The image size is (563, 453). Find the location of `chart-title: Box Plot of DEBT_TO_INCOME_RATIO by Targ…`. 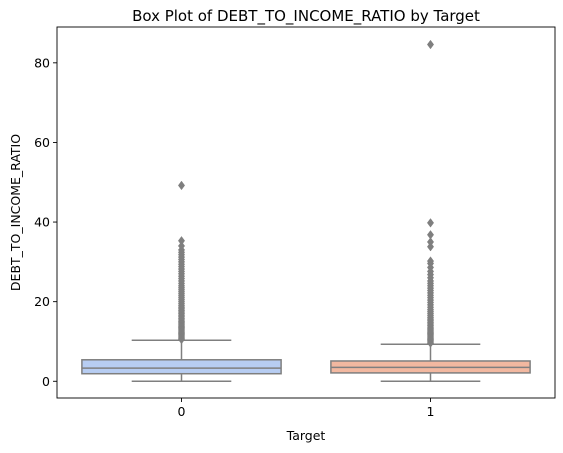

chart-title: Box Plot of DEBT_TO_INCOME_RATIO by Targ… is located at coordinates (306, 16).